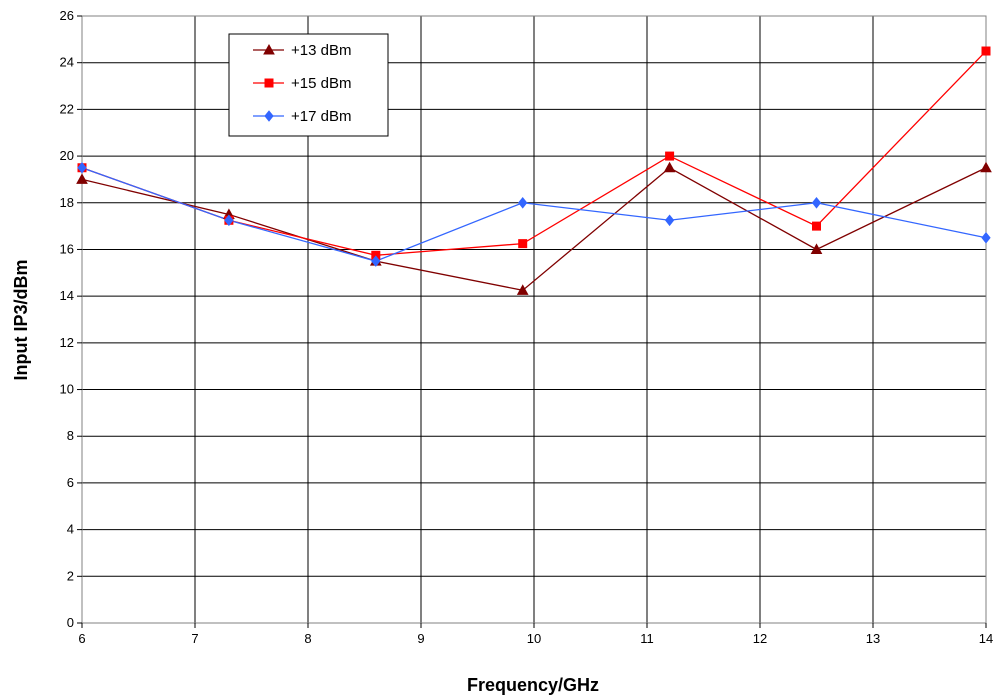 Image resolution: width=995 pixels, height=698 pixels. What do you see at coordinates (70, 482) in the screenshot?
I see `y-tick-label: 6` at bounding box center [70, 482].